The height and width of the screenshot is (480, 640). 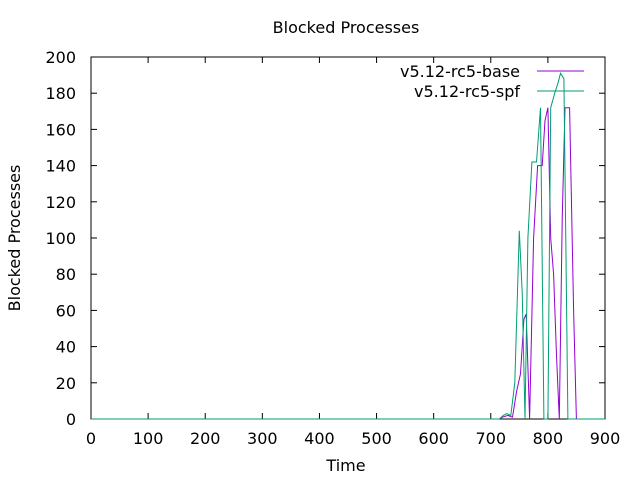 What do you see at coordinates (467, 91) in the screenshot?
I see `legend-label: v5.12-rc5-spf` at bounding box center [467, 91].